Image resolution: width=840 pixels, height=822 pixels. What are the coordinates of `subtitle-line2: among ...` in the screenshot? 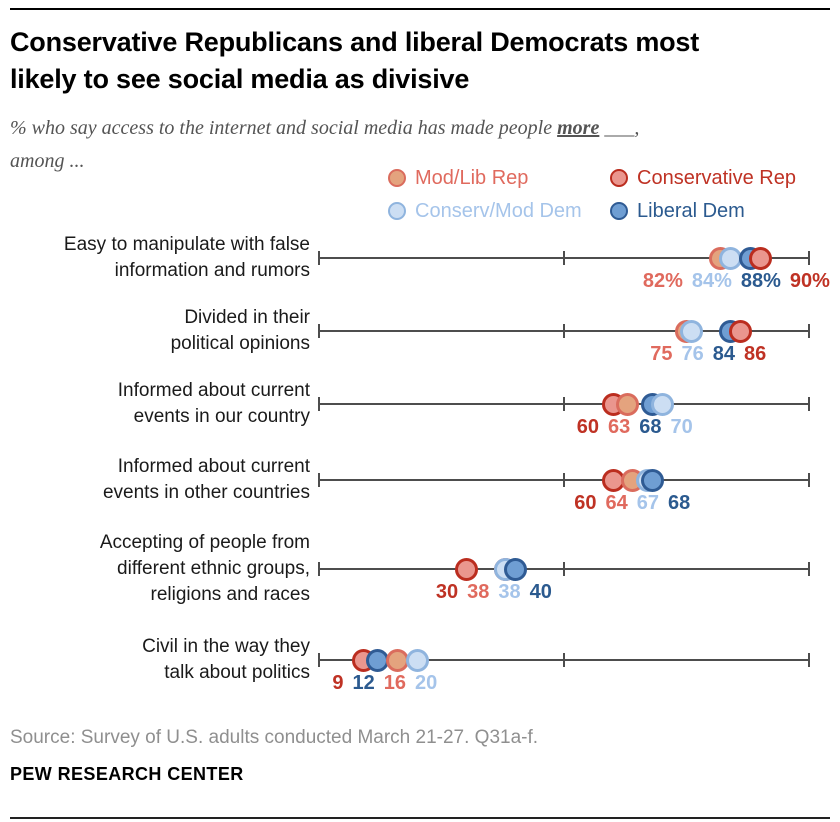 It's located at (47, 161).